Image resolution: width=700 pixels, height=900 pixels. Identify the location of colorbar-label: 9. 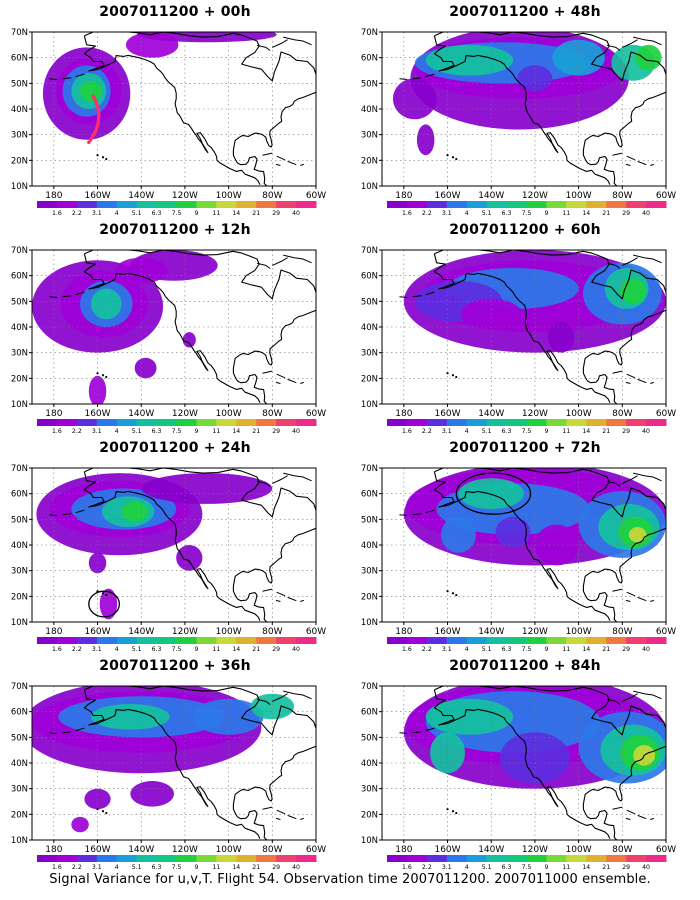
(196, 649).